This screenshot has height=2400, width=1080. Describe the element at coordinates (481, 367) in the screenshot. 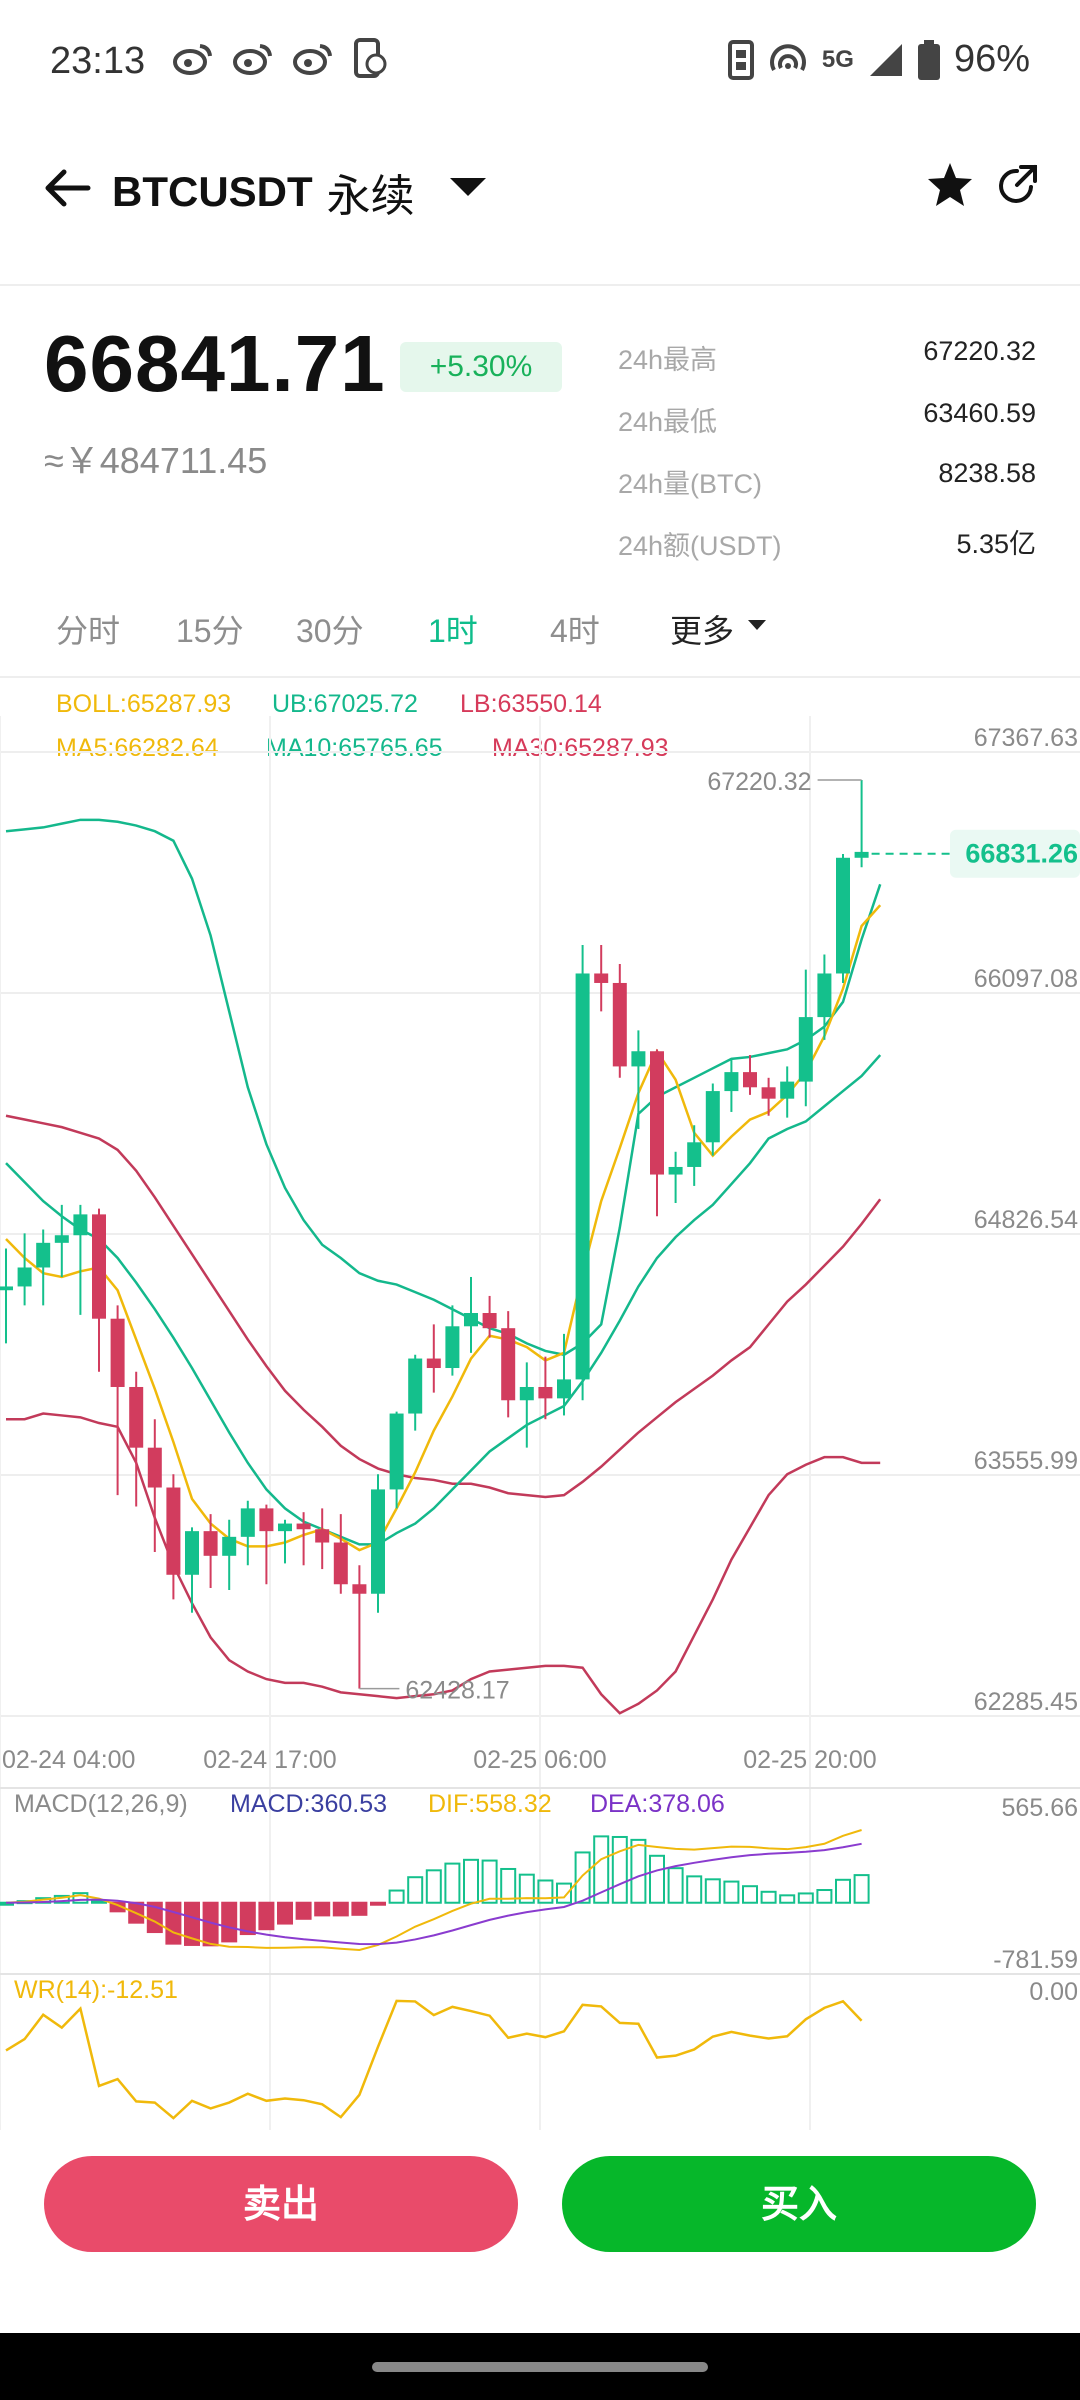

I see `change-badge: +5.30%` at that location.